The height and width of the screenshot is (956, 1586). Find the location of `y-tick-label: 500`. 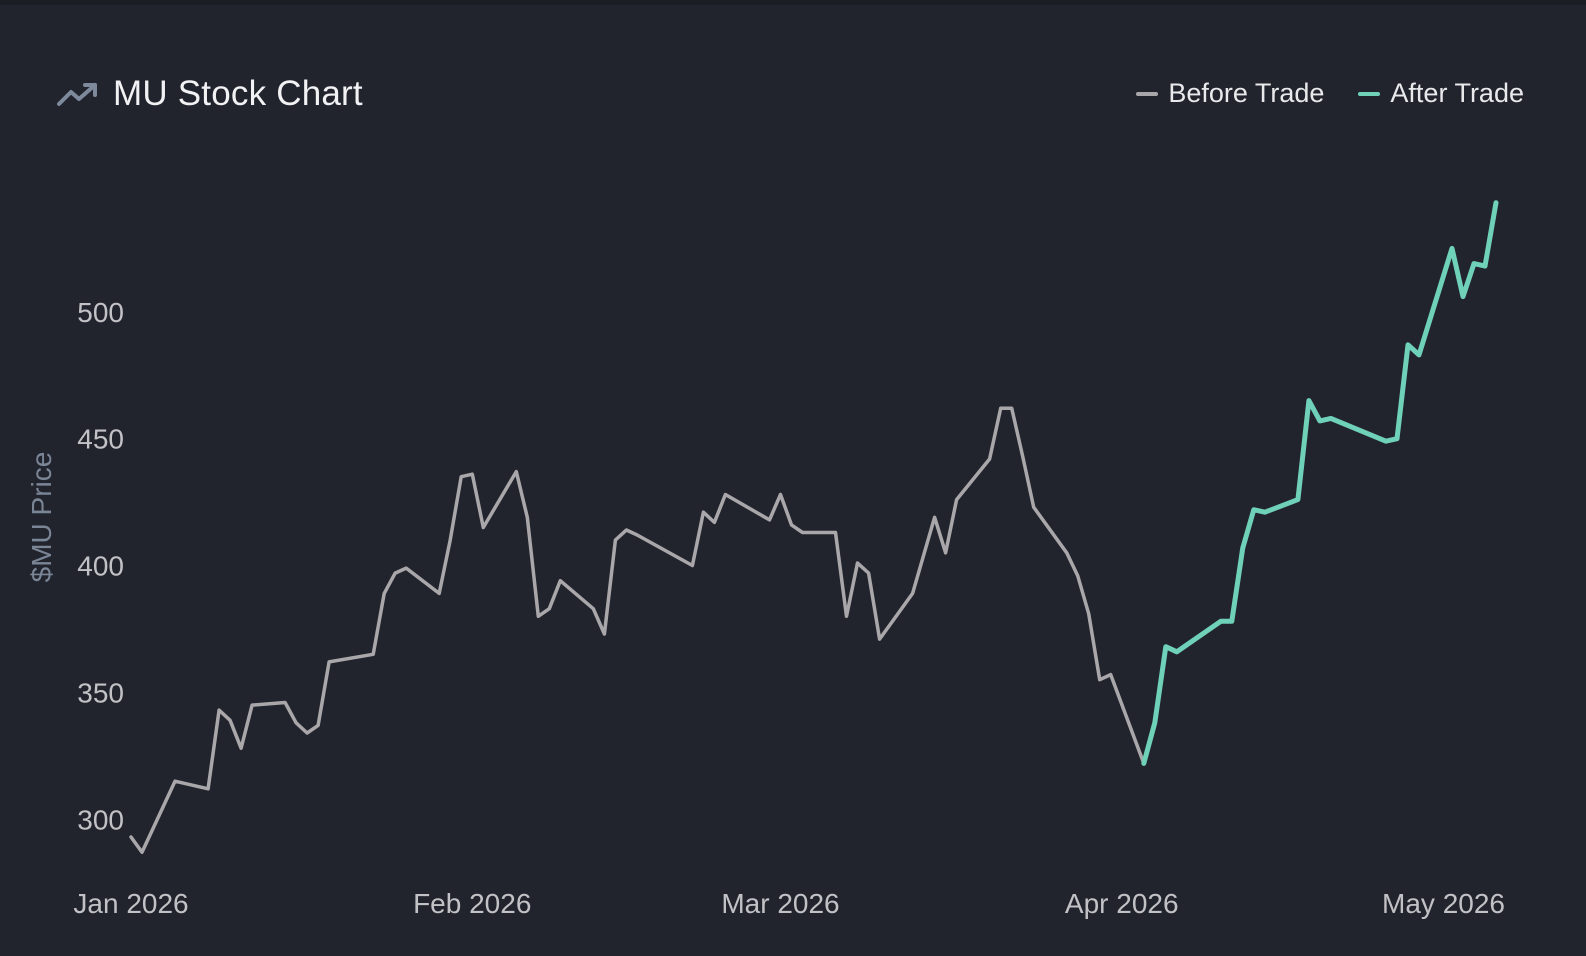

y-tick-label: 500 is located at coordinates (100, 312).